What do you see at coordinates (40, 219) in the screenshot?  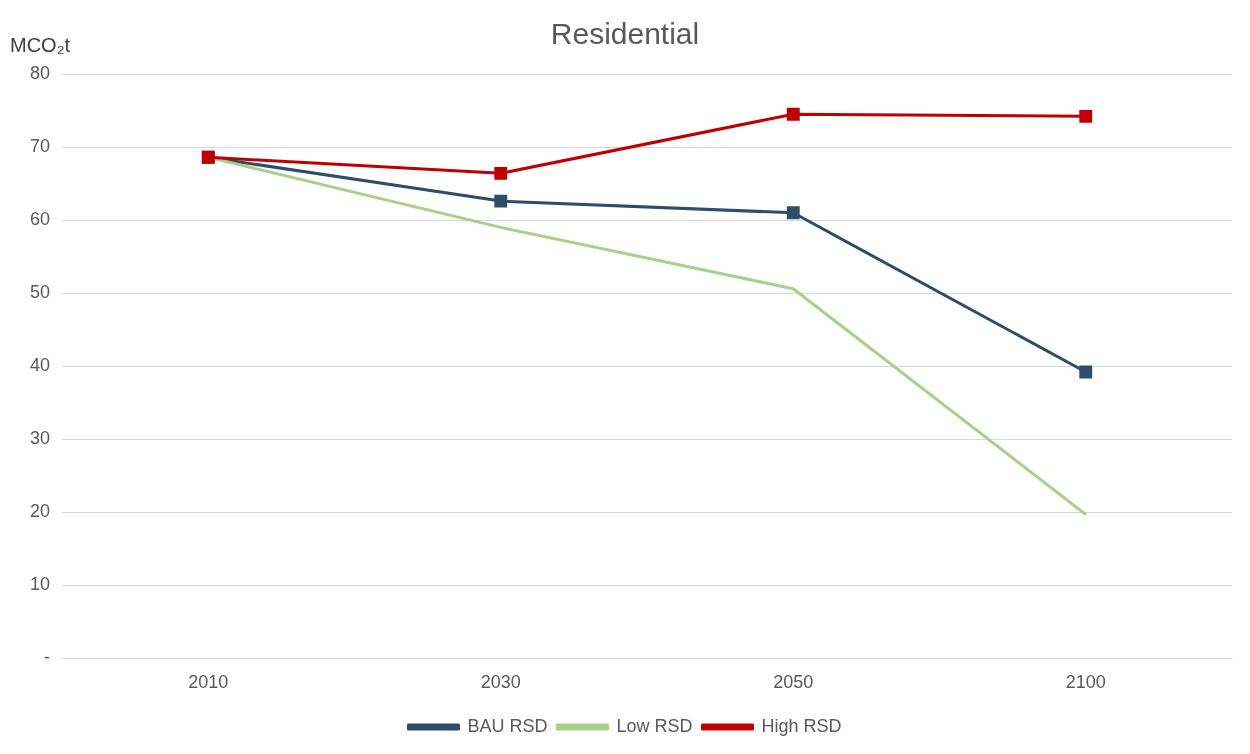 I see `y-tick-label: 60` at bounding box center [40, 219].